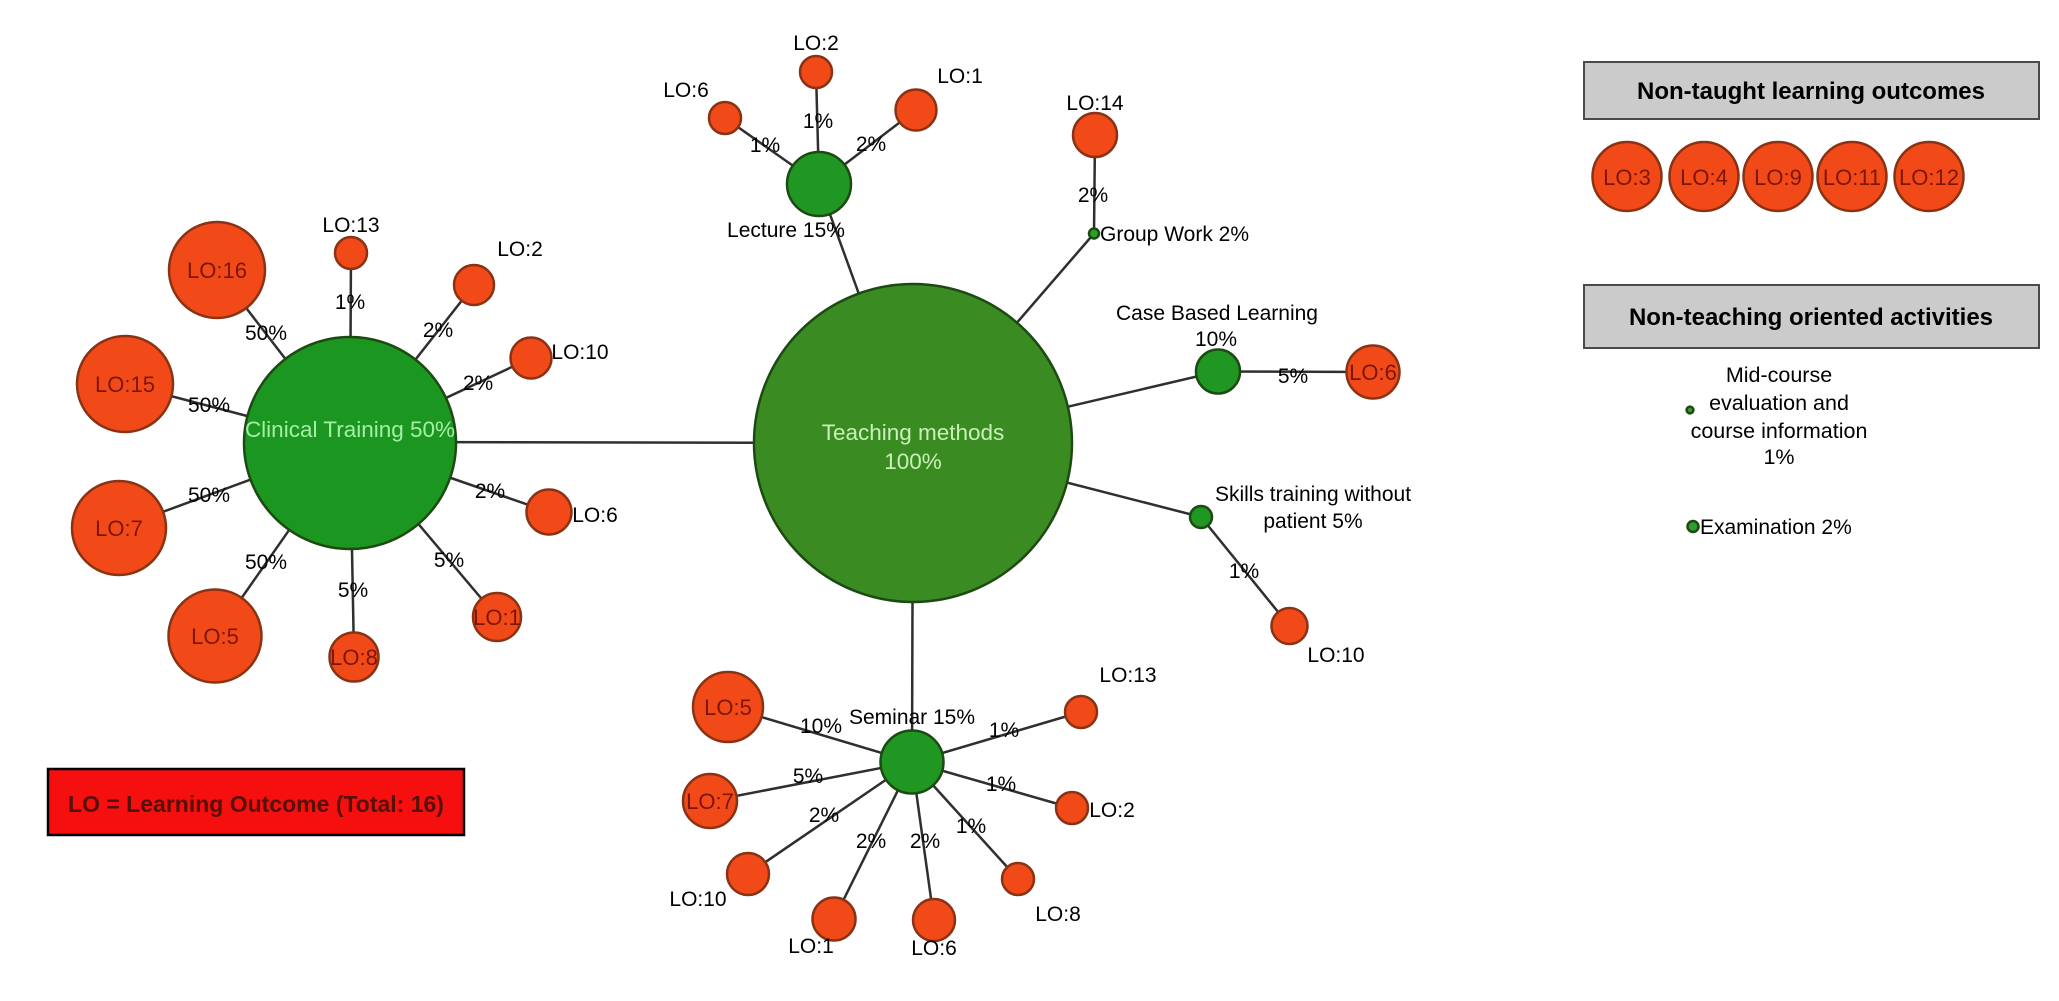  What do you see at coordinates (1779, 431) in the screenshot?
I see `svg-text: course information` at bounding box center [1779, 431].